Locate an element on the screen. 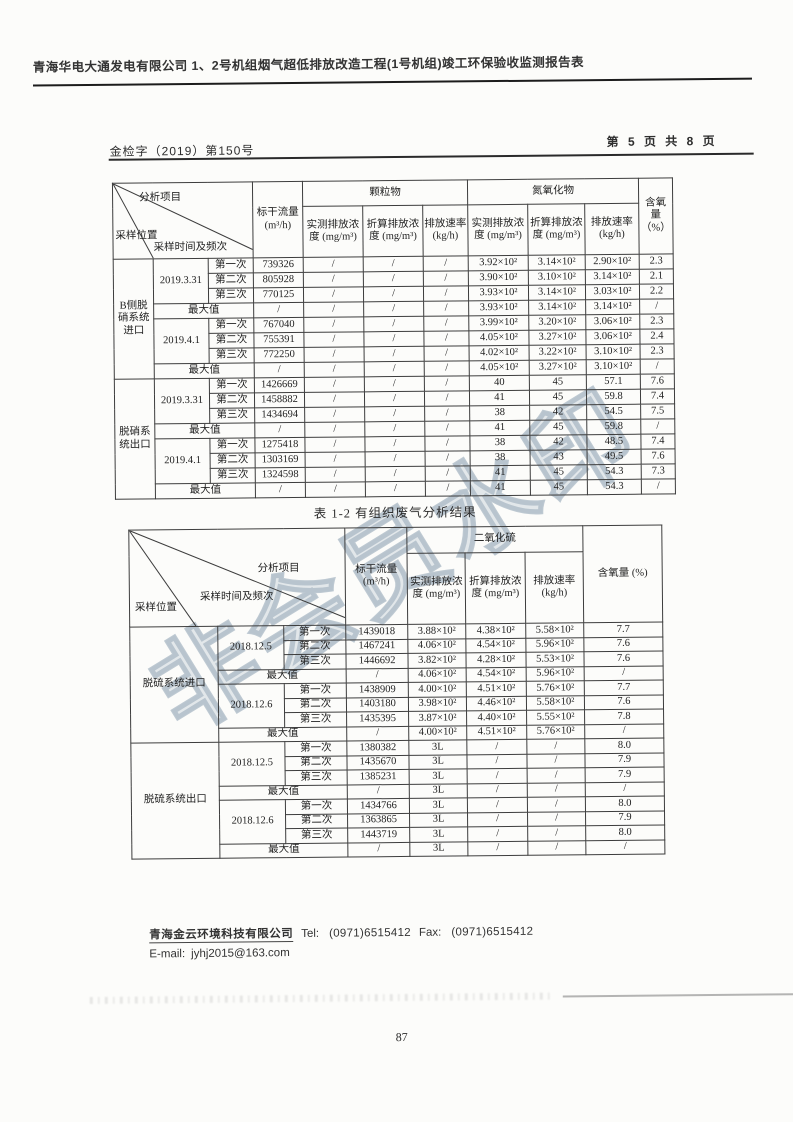 This screenshot has width=793, height=1122. value-cell: 3.27×10² is located at coordinates (557, 337).